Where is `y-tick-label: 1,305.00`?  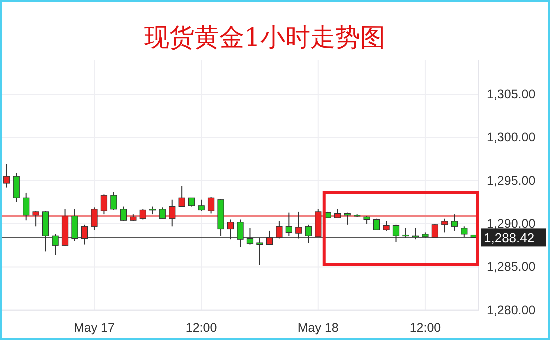 y-tick-label: 1,305.00 is located at coordinates (511, 95).